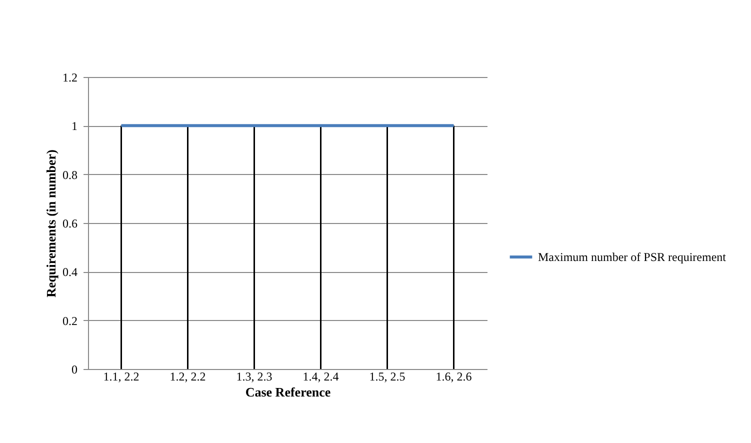  What do you see at coordinates (387, 377) in the screenshot?
I see `x-tick-label: 1.5, 2.5` at bounding box center [387, 377].